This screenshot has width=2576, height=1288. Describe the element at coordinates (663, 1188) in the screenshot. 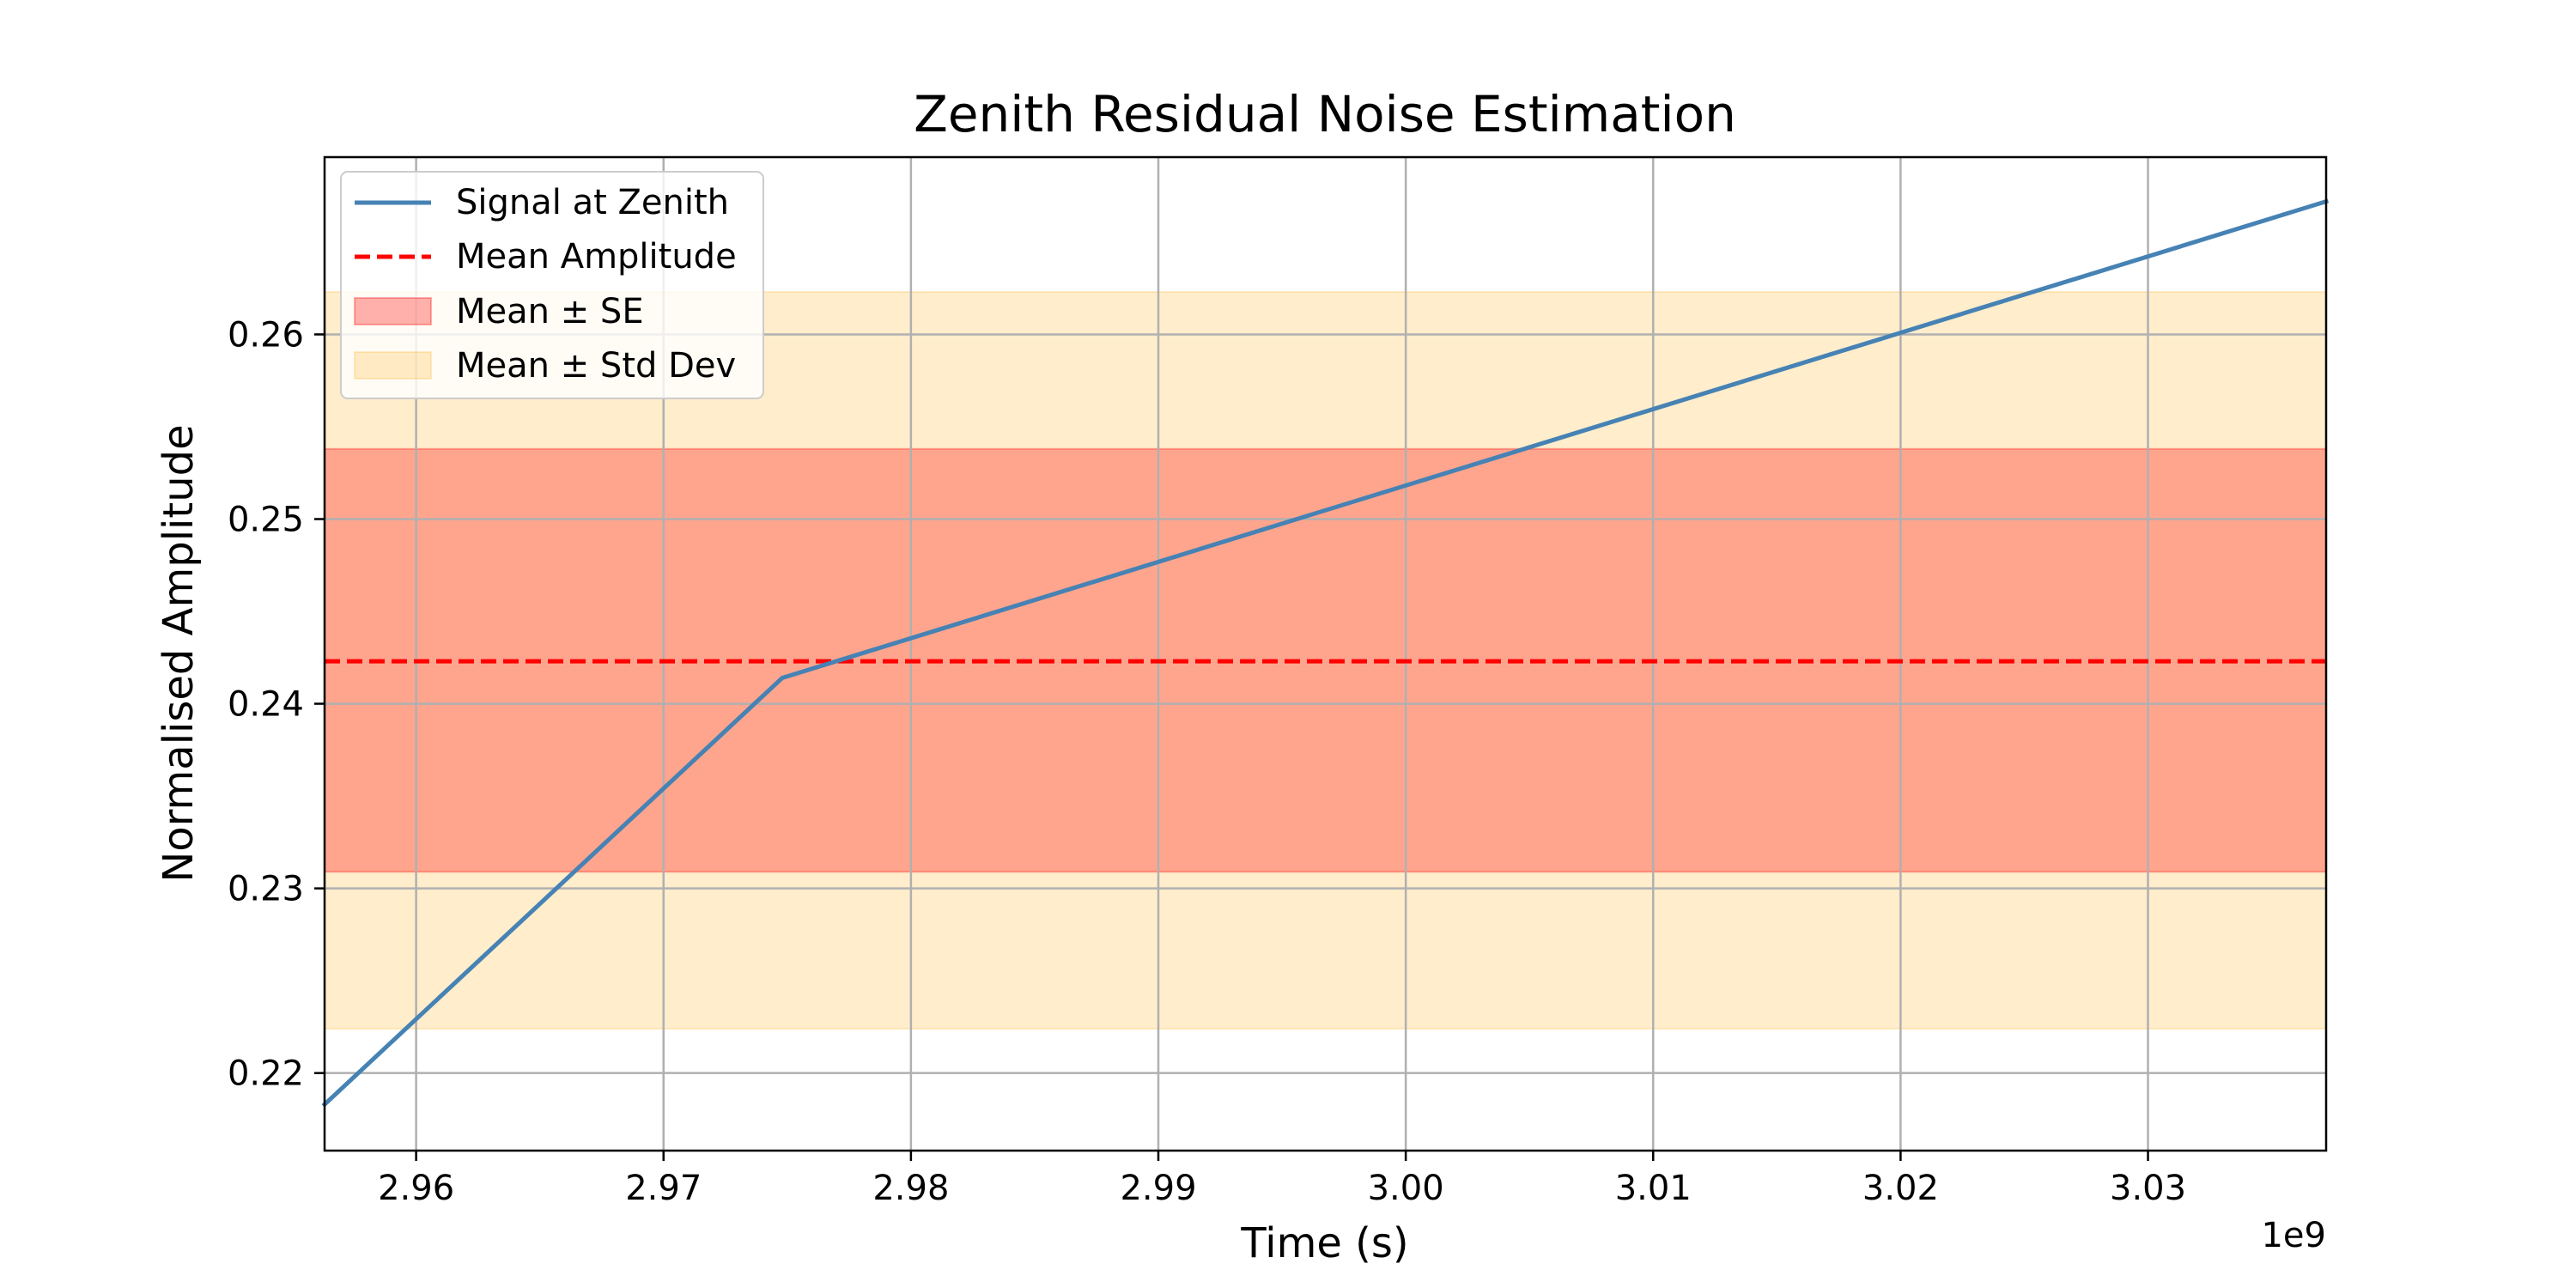

I see `x-tick-label: 2.97` at that location.